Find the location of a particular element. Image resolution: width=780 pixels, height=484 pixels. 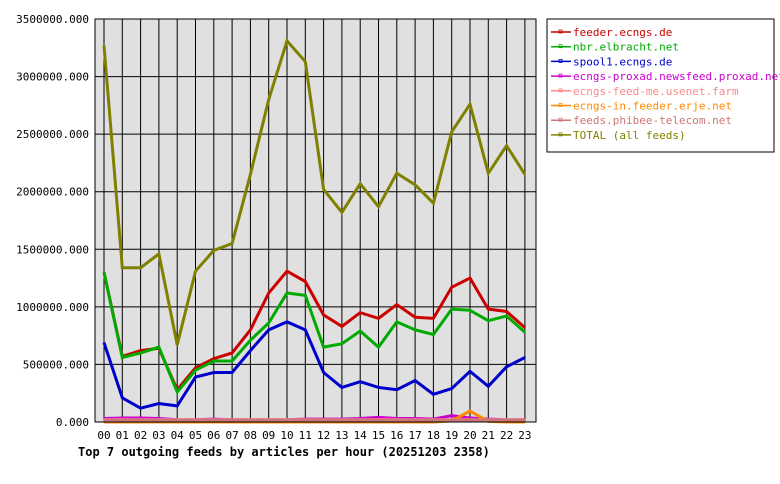

x-tick-label: 19 is located at coordinates (451, 435).